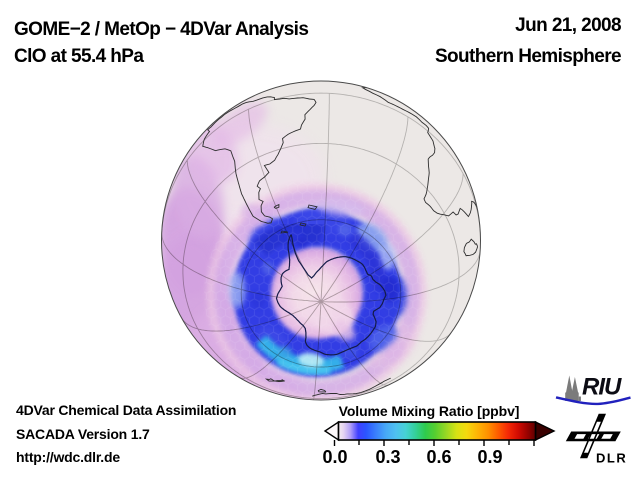 The width and height of the screenshot is (640, 480). I want to click on svg-text: 0.9, so click(489, 457).